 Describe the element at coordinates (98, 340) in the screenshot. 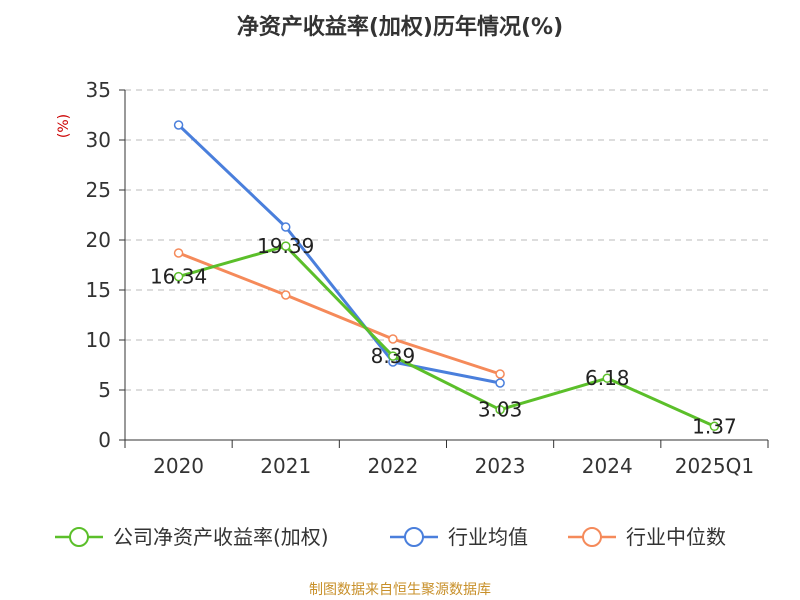

I see `y-tick-label: 10` at that location.